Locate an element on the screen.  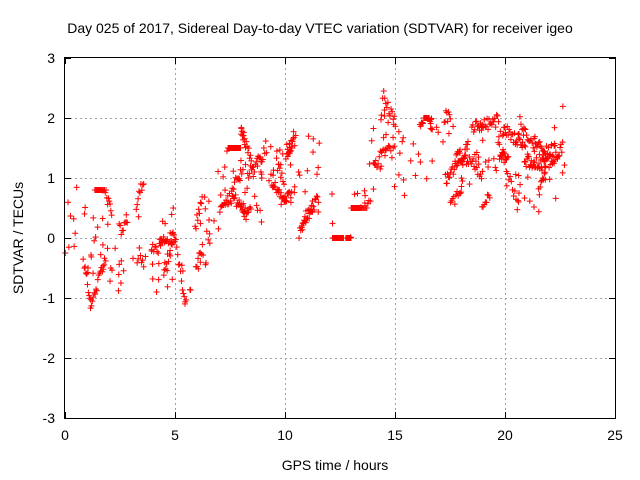
y-tick-label: -1 is located at coordinates (49, 298).